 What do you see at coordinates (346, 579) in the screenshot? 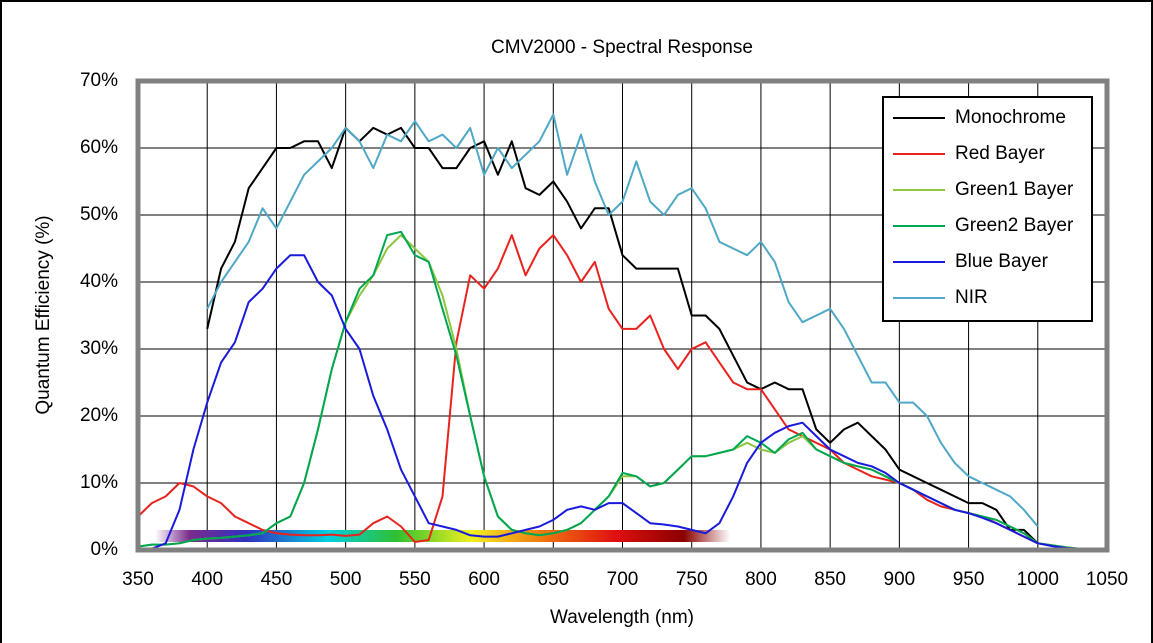
I see `x-tick-label: 500` at bounding box center [346, 579].